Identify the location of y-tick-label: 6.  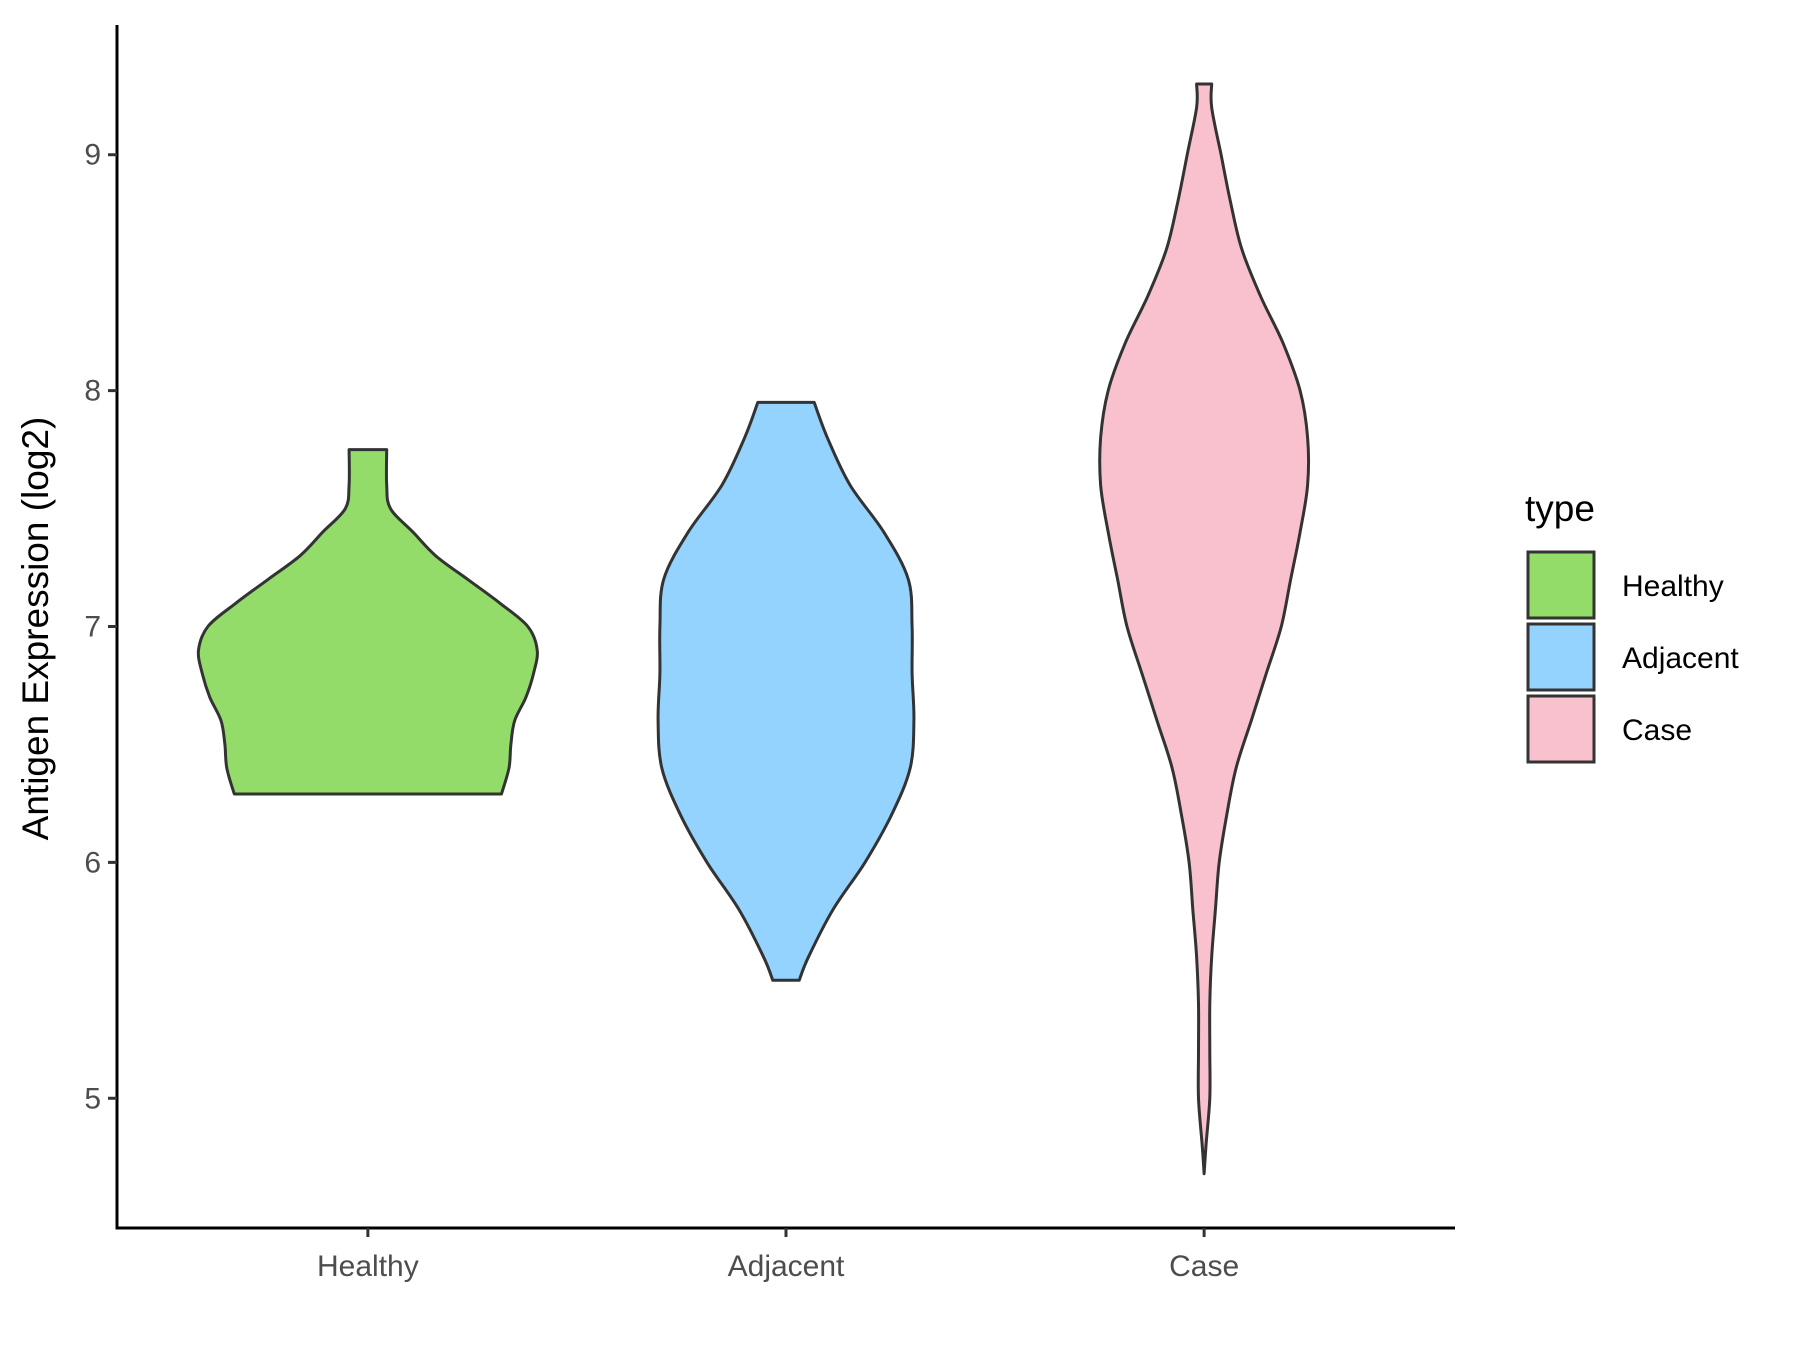
(92, 862).